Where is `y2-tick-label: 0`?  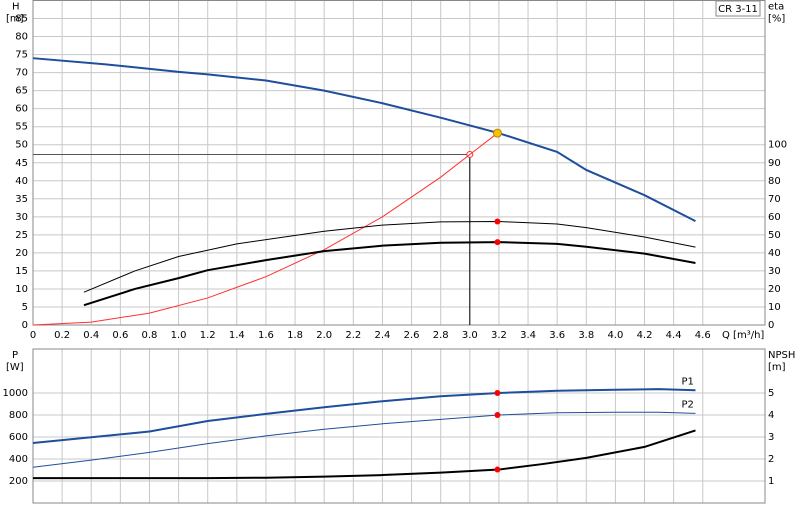
y2-tick-label: 0 is located at coordinates (771, 325).